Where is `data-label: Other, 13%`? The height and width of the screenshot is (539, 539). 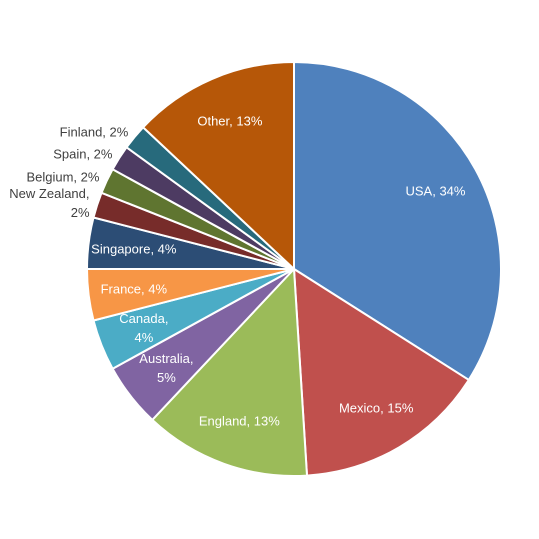
data-label: Other, 13% is located at coordinates (230, 121).